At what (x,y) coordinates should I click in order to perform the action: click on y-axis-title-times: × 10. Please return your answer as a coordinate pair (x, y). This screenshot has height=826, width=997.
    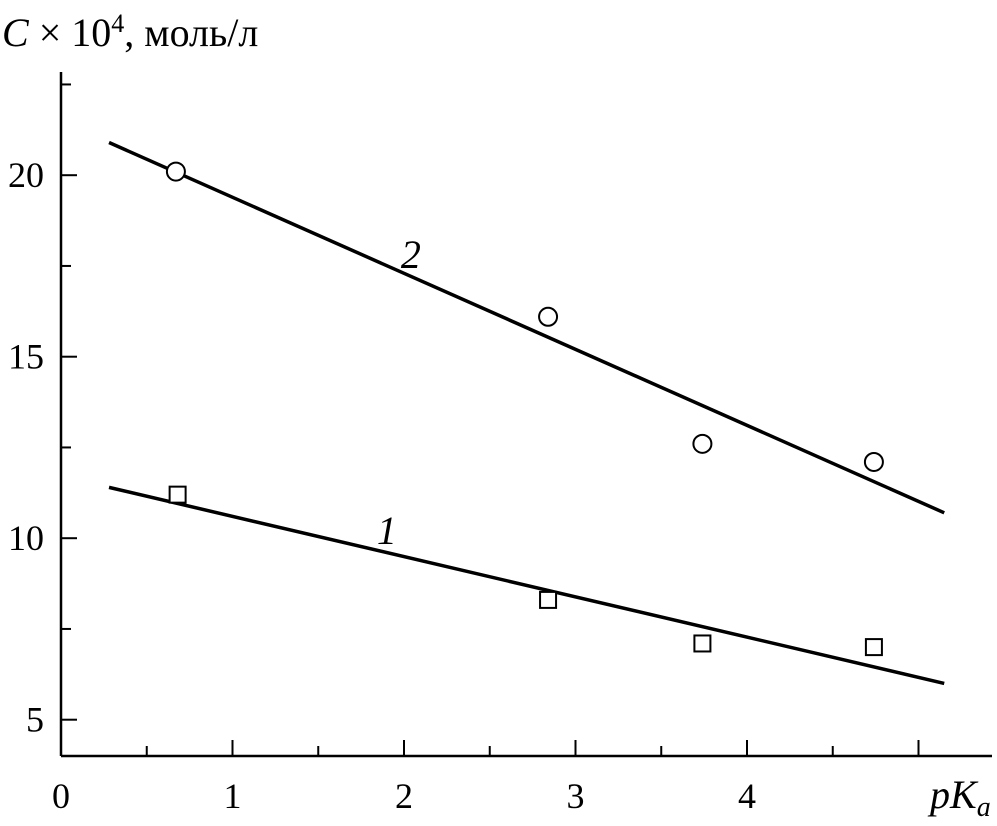
    Looking at the image, I should click on (70, 32).